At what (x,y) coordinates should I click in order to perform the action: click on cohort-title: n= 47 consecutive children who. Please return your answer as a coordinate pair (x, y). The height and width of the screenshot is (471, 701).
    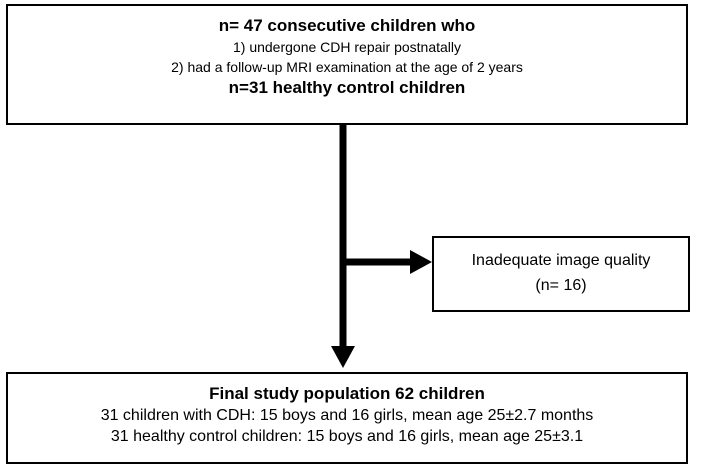
    Looking at the image, I should click on (347, 25).